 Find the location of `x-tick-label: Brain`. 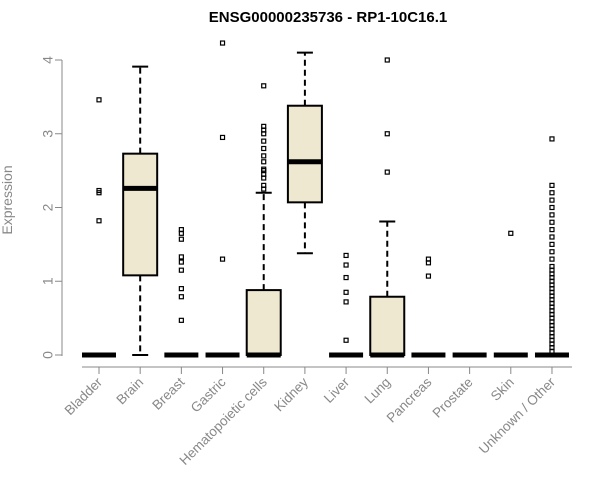

x-tick-label: Brain is located at coordinates (129, 391).